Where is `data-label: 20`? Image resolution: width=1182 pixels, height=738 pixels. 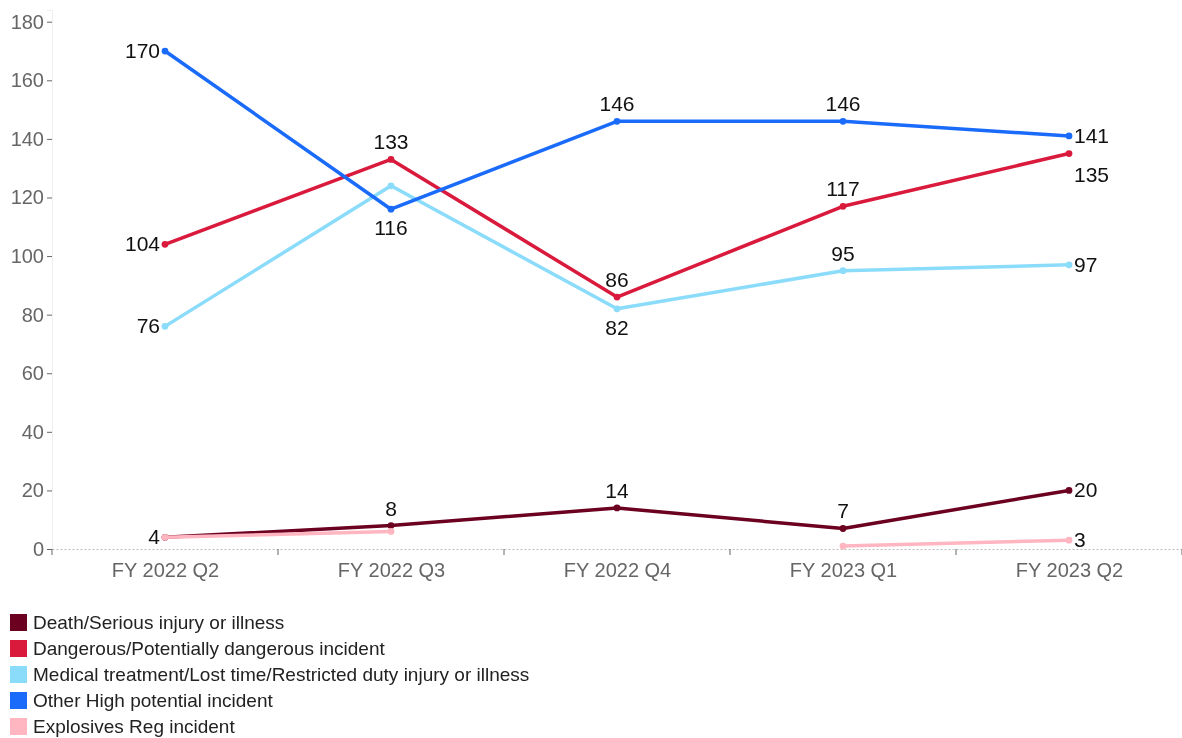
data-label: 20 is located at coordinates (1086, 490).